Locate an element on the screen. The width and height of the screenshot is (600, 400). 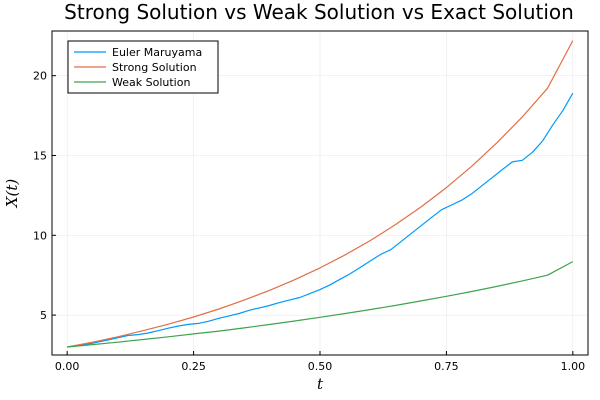
y-tick-label: 10 is located at coordinates (40, 235).